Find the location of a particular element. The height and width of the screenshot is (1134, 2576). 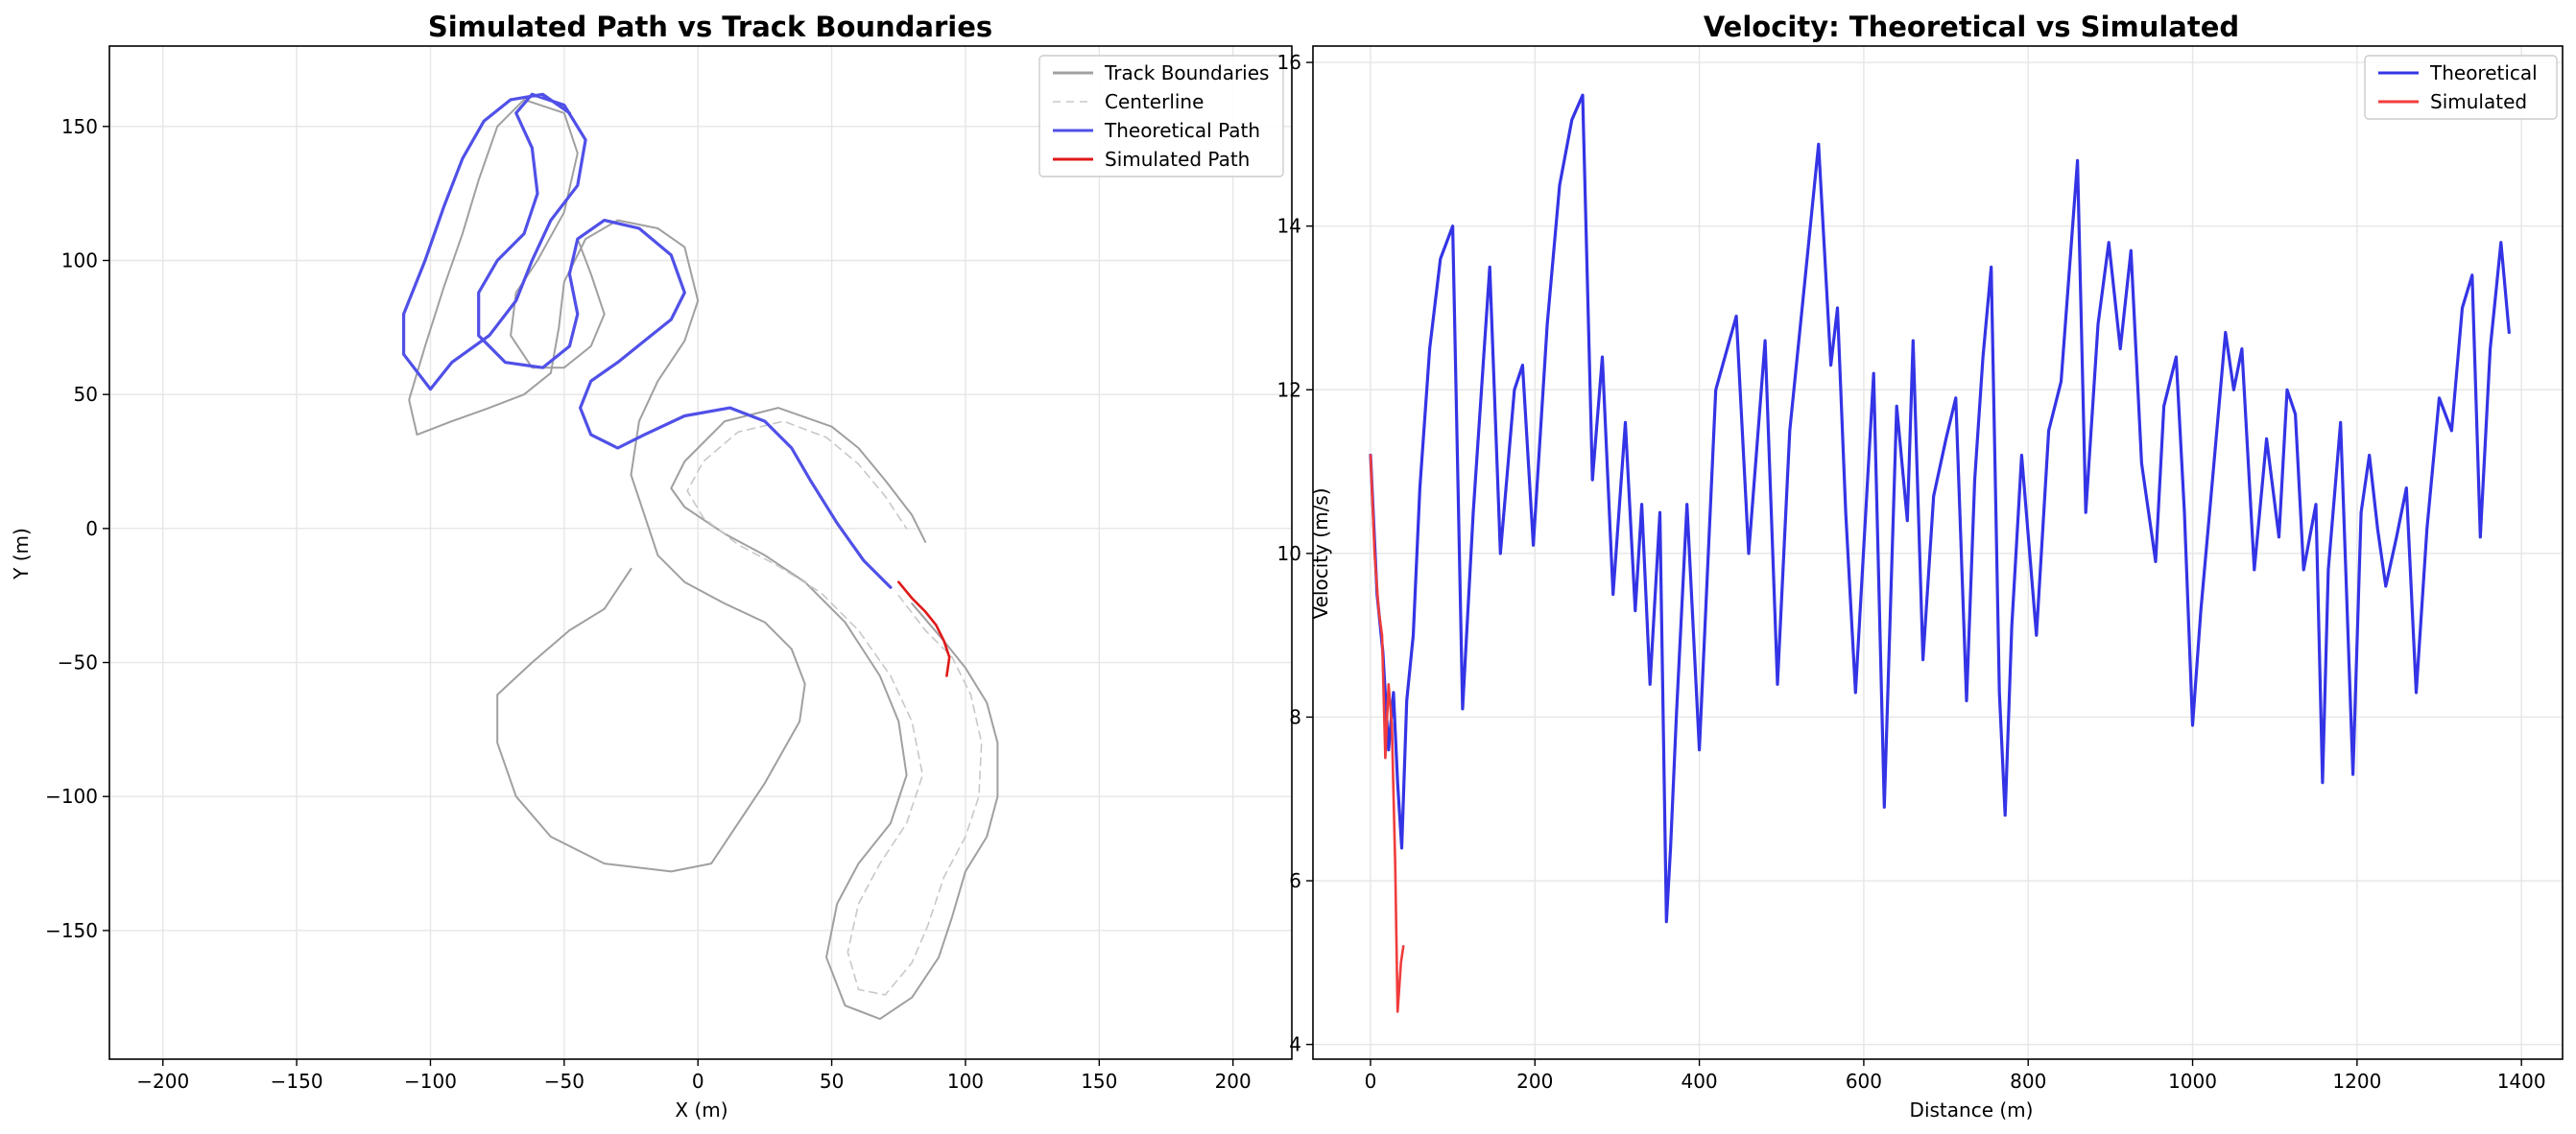

x-tick-label: 800 is located at coordinates (2028, 1081).